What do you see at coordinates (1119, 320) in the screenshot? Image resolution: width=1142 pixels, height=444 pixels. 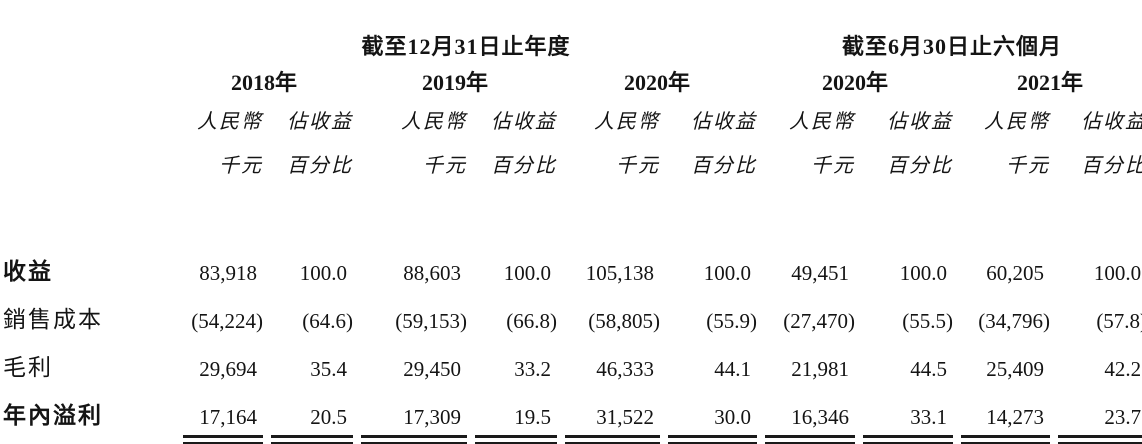 I see `cell-value: (57.8)` at bounding box center [1119, 320].